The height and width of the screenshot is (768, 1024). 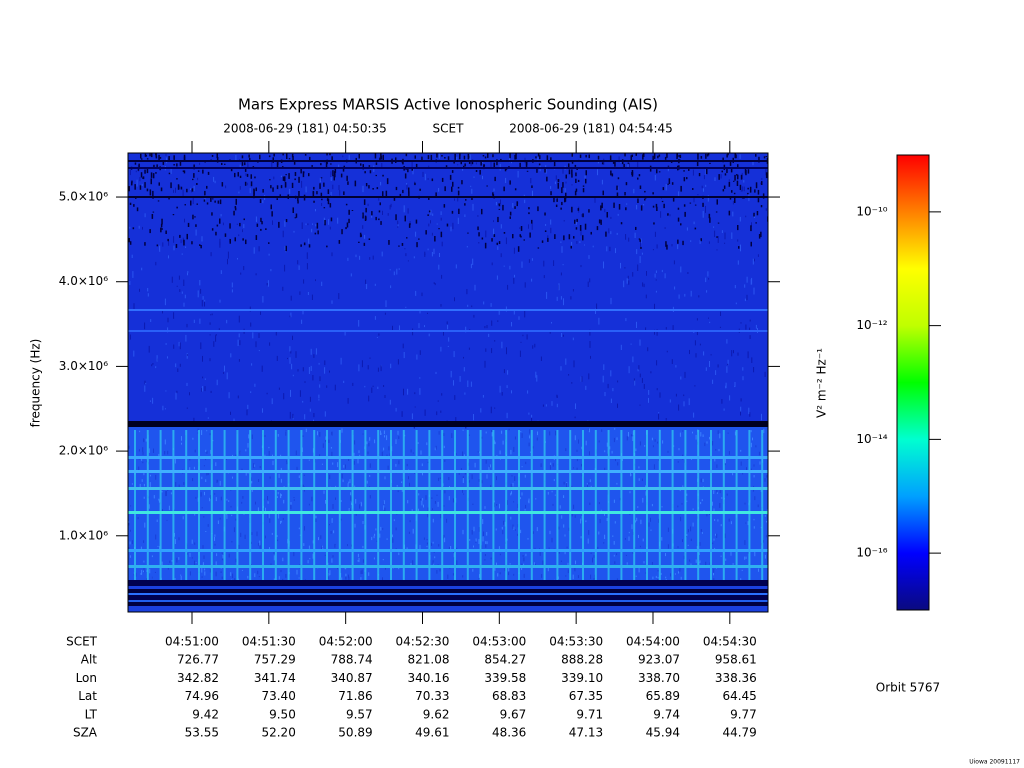 I want to click on ephemeris-value: 9.71, so click(x=589, y=714).